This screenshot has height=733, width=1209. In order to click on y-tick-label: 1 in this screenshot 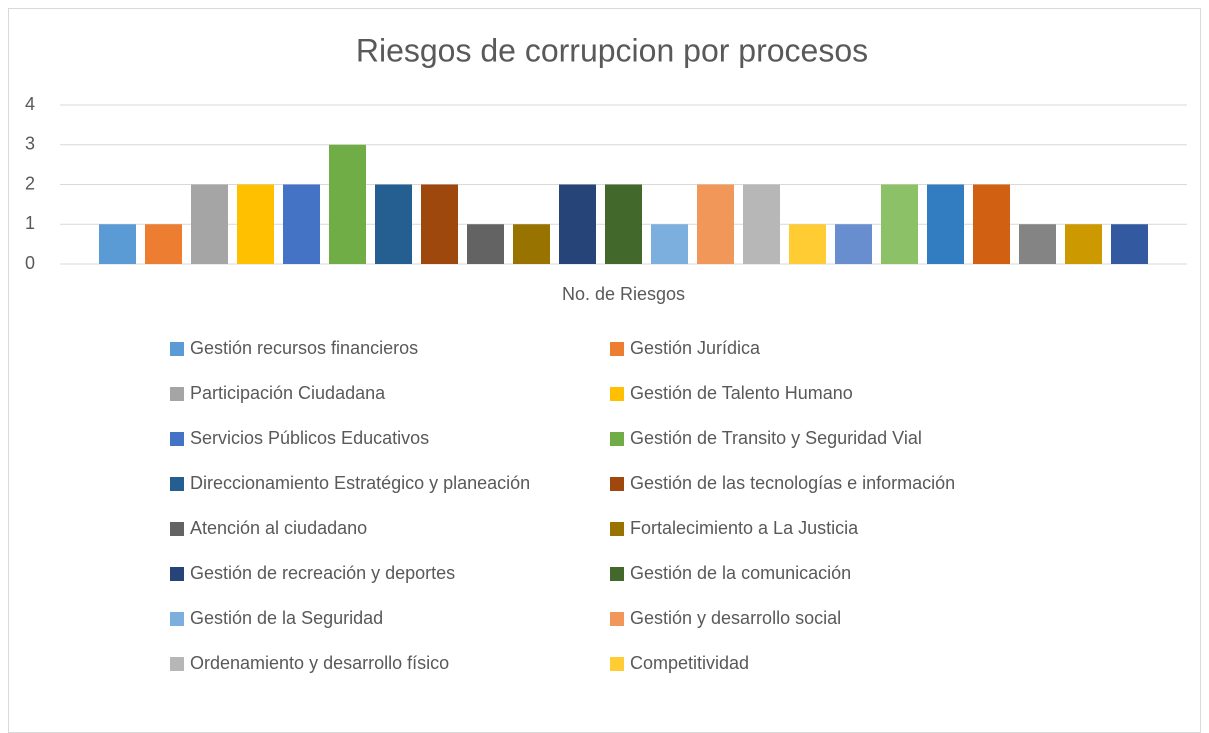, I will do `click(30, 223)`.